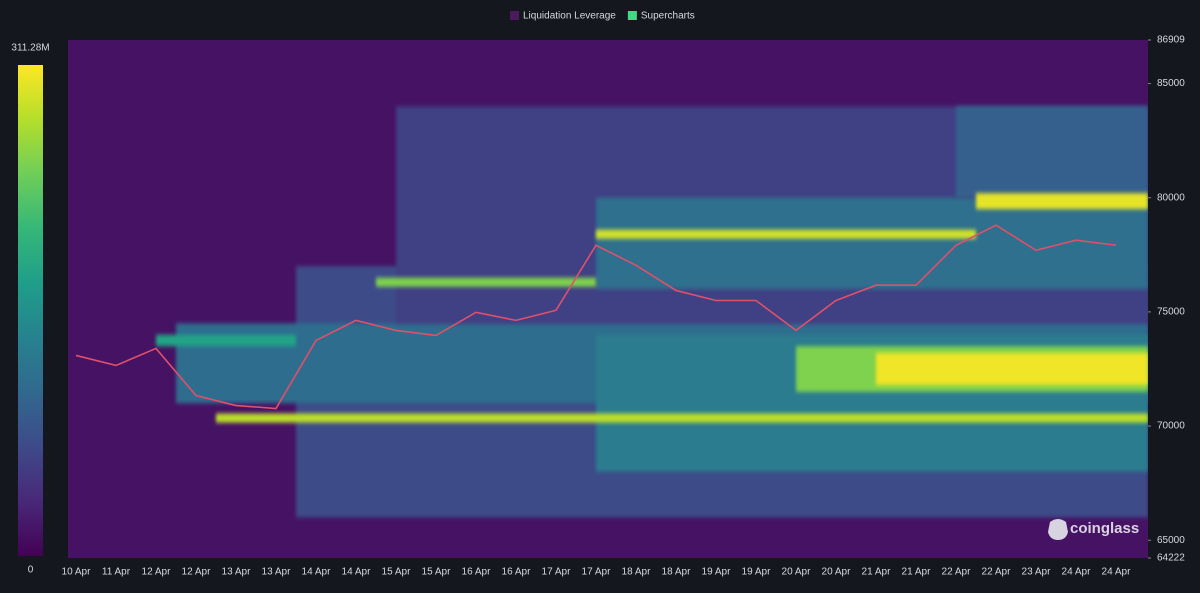  Describe the element at coordinates (1171, 197) in the screenshot. I see `y-tick-label: 80000` at that location.